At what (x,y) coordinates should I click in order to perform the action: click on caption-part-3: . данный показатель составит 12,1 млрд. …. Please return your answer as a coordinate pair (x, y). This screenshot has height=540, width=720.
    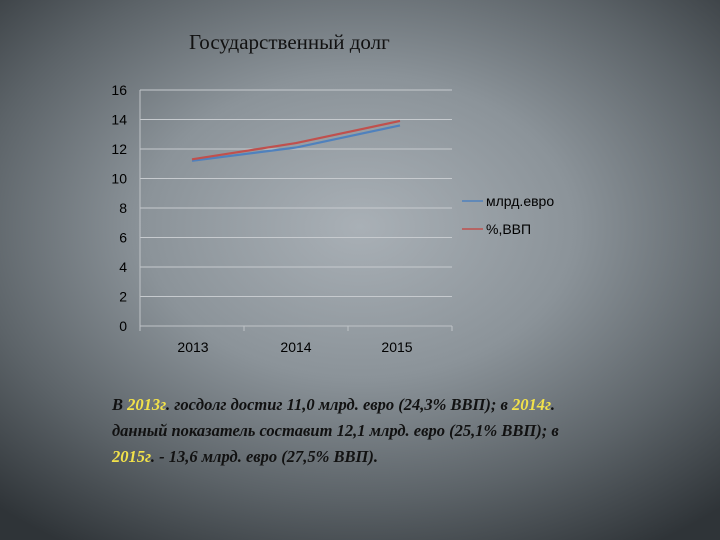
    Looking at the image, I should click on (335, 417).